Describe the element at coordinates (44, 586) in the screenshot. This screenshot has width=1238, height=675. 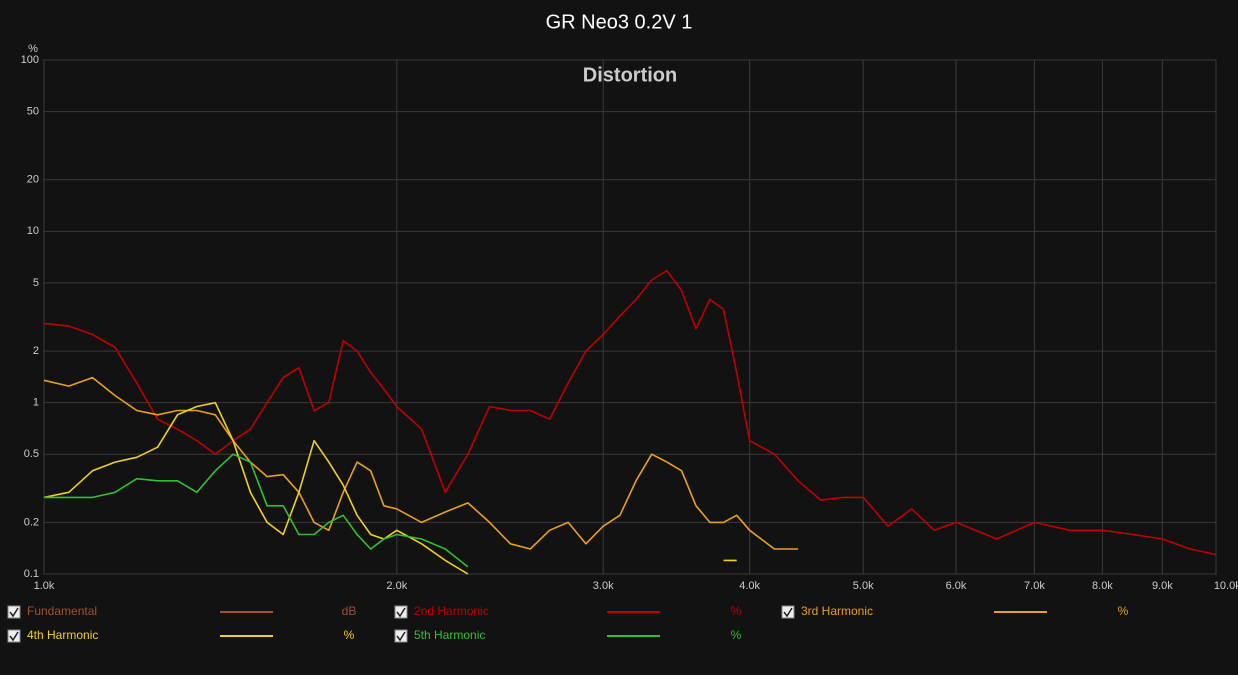
I see `x-tick-label: 1.0k` at that location.